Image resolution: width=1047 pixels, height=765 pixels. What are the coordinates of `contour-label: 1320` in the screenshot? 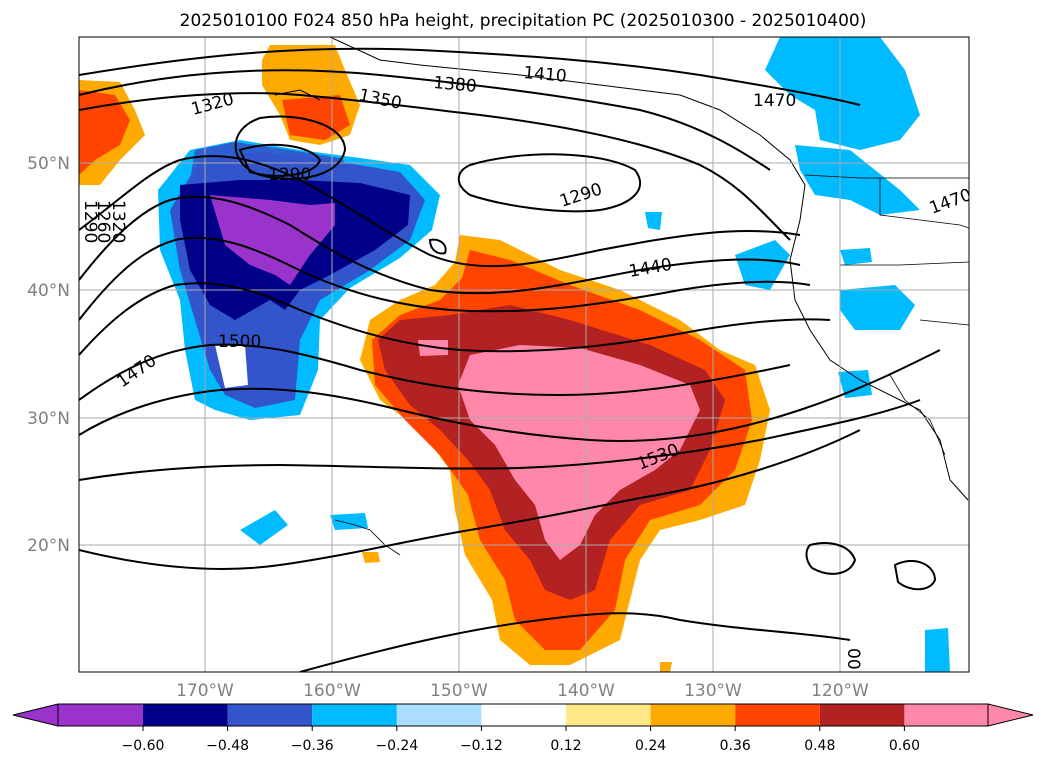 It's located at (118, 221).